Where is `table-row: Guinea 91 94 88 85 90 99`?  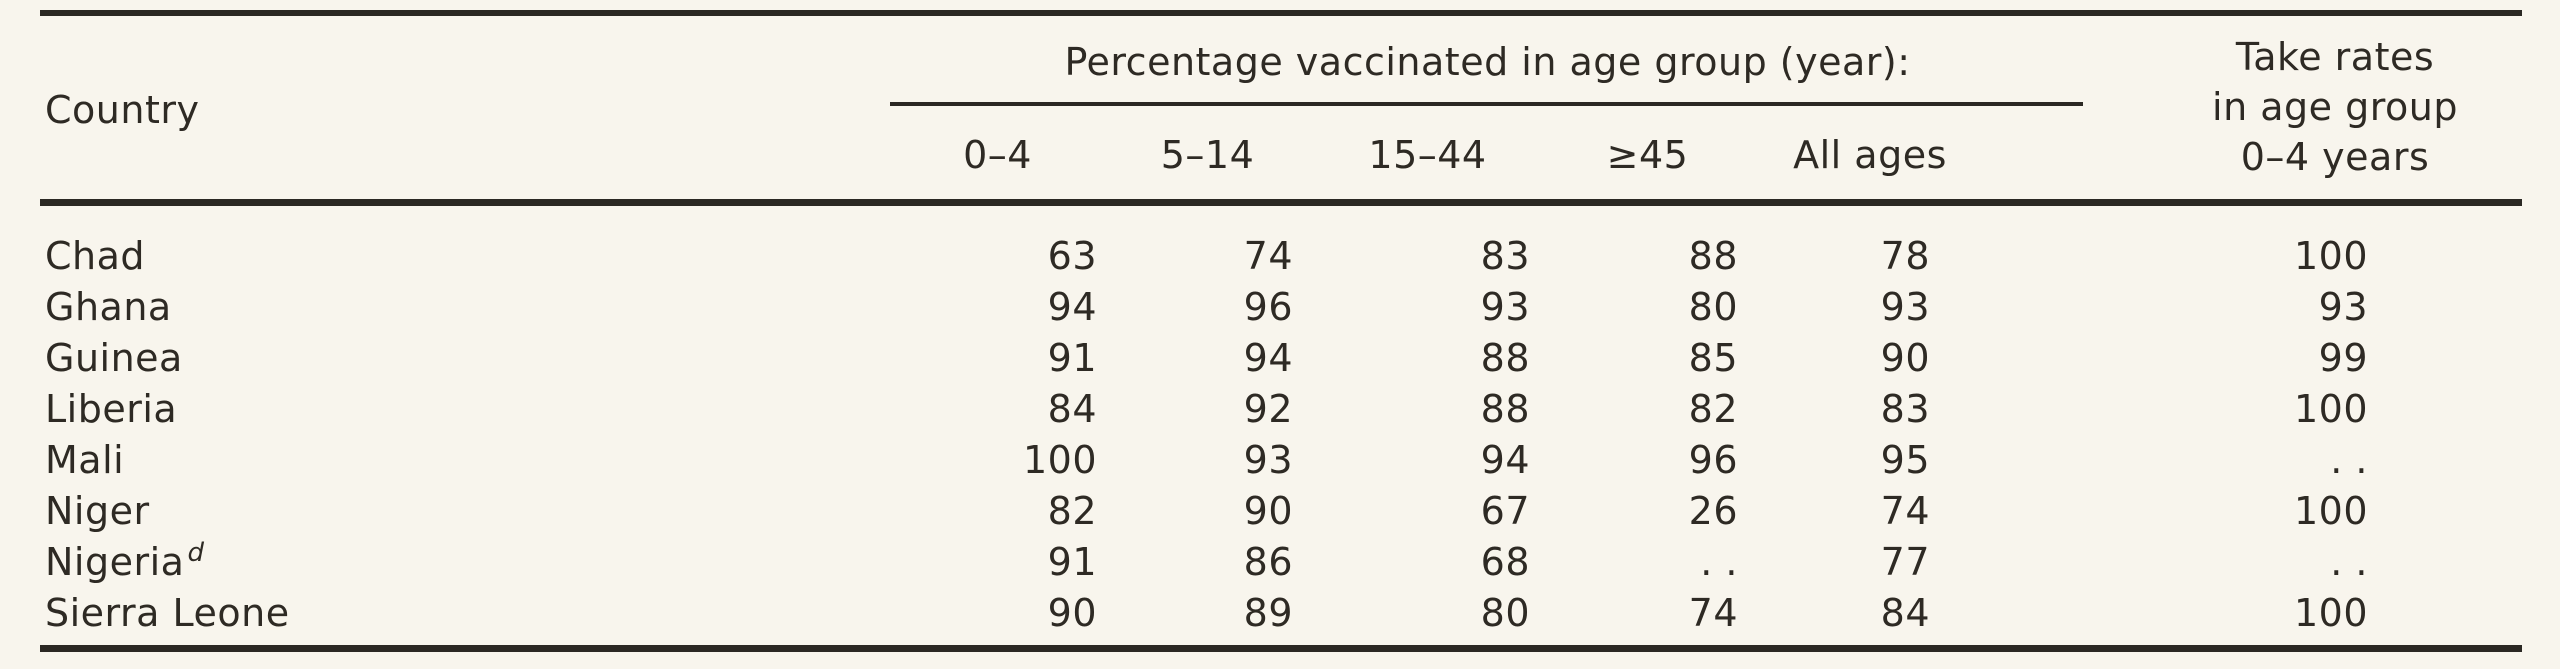 table-row: Guinea 91 94 88 85 90 99 is located at coordinates (1281, 357).